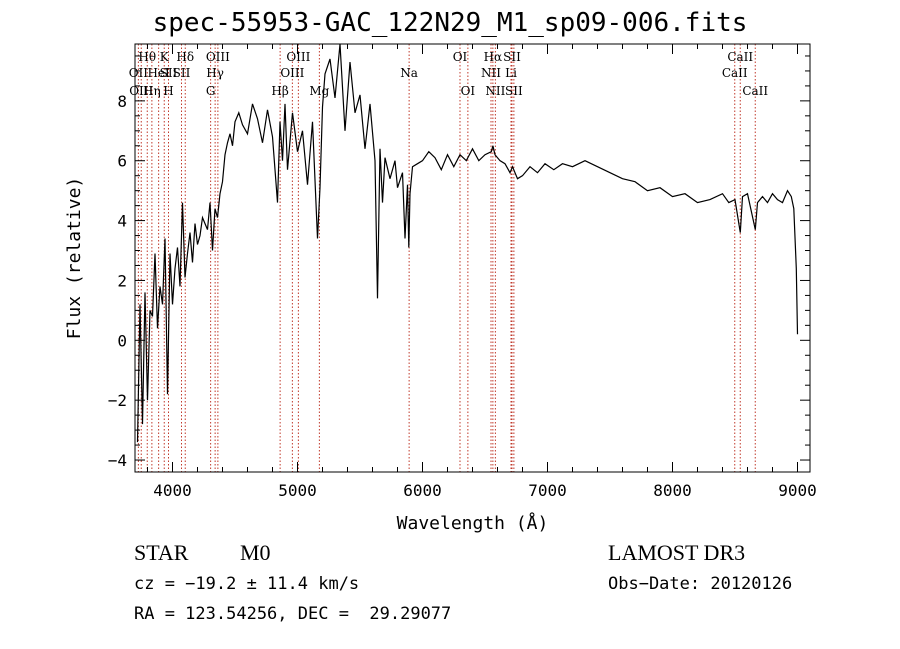 This screenshot has height=649, width=900. Describe the element at coordinates (147, 57) in the screenshot. I see `spectral-line-label: Hθ` at that location.